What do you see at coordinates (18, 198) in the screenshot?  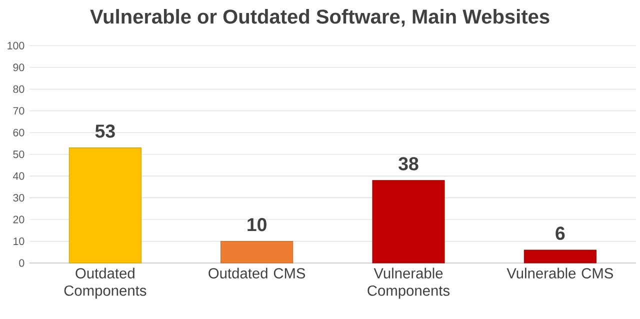 I see `y-tick-label: 30` at bounding box center [18, 198].